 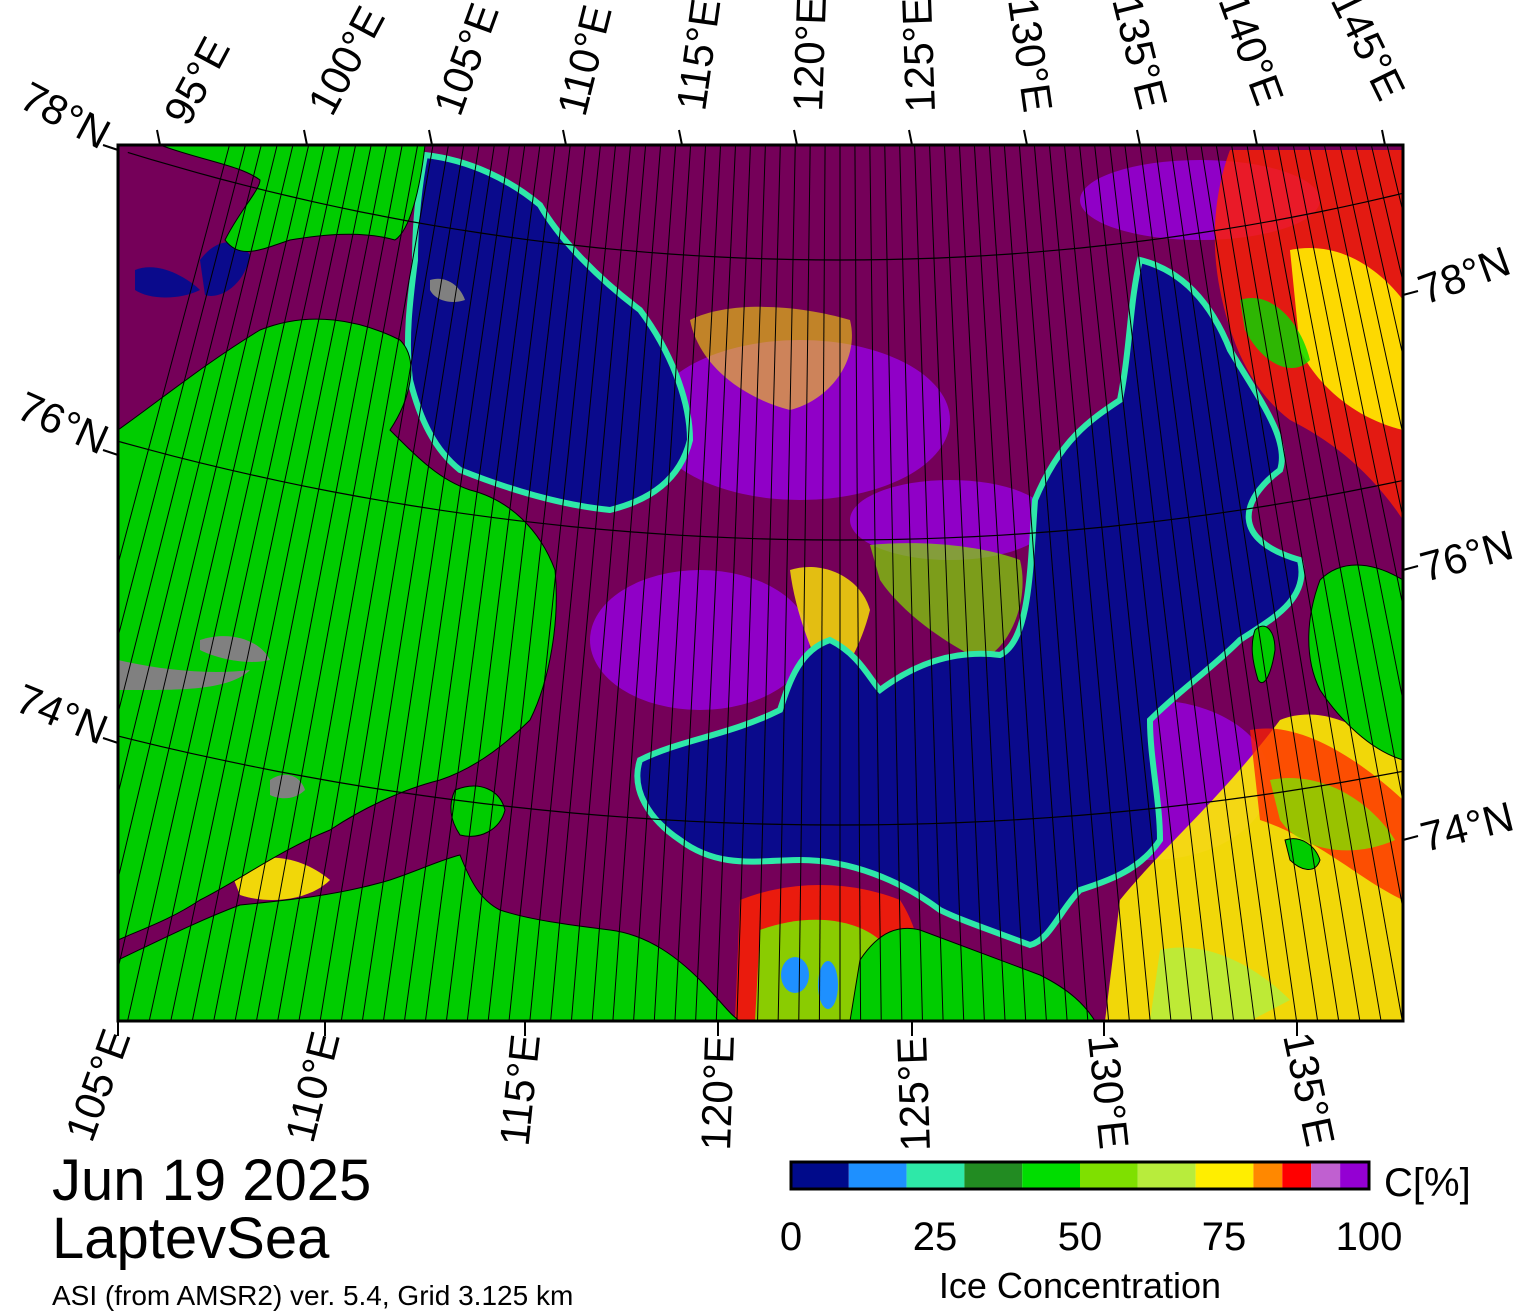 What do you see at coordinates (1466, 556) in the screenshot?
I see `right-lat-label: 76°N` at bounding box center [1466, 556].